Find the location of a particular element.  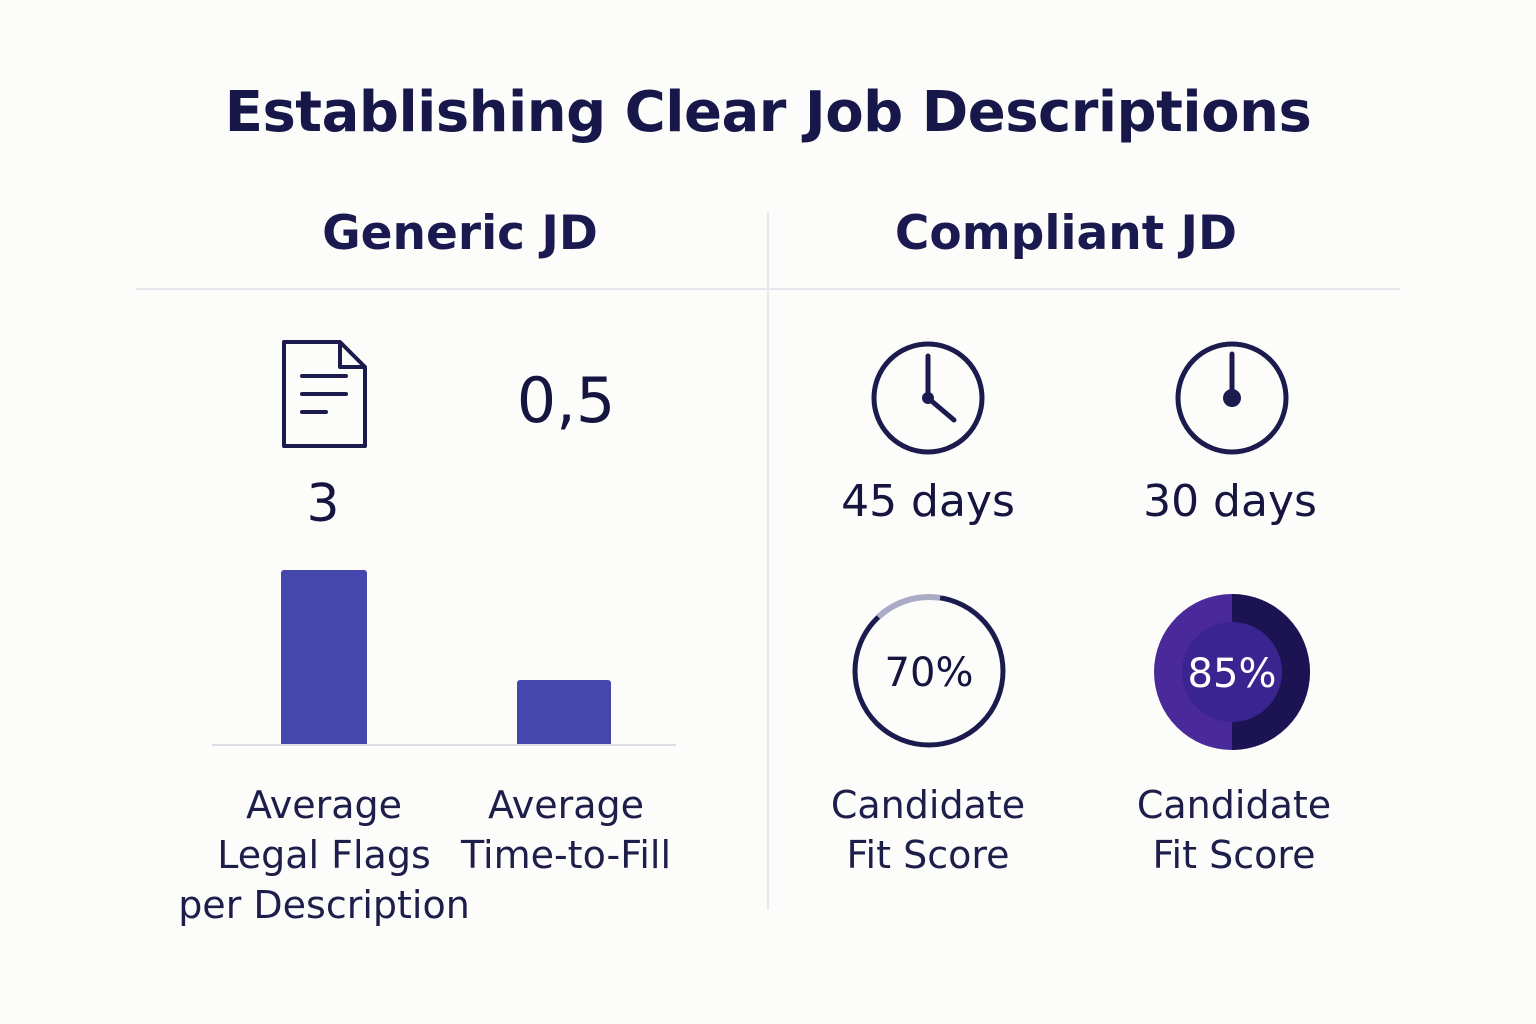

category-label-line: Legal Flags is located at coordinates (324, 855).